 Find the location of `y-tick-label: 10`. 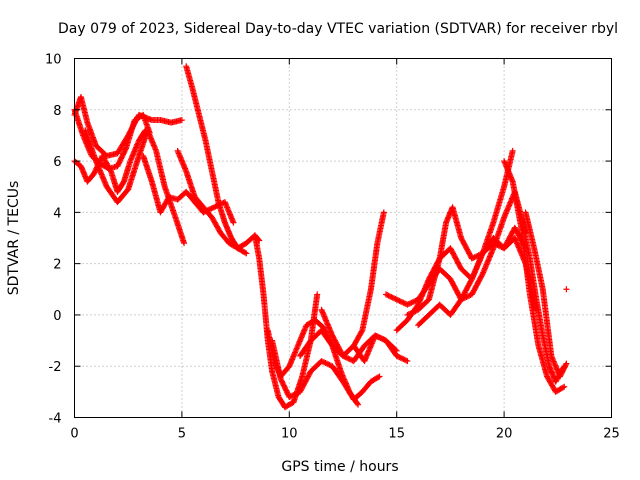

y-tick-label: 10 is located at coordinates (53, 60).